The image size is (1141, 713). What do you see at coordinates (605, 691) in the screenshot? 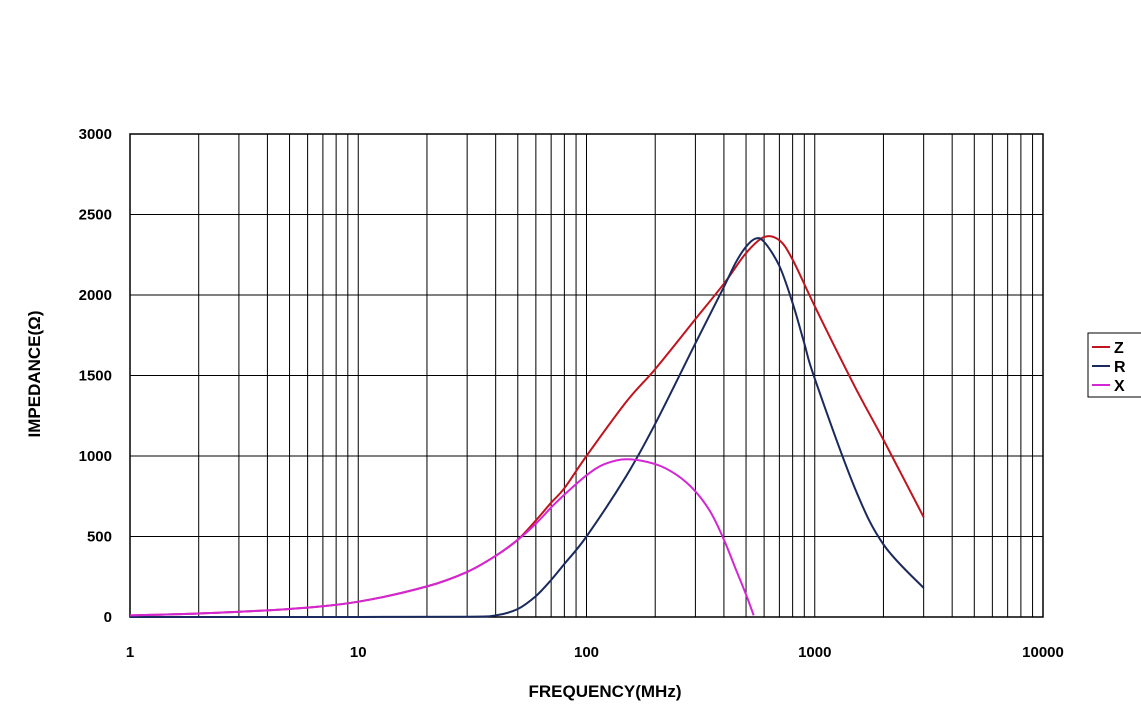
I see `x-axis-title: FREQUENCY(MHz)` at bounding box center [605, 691].